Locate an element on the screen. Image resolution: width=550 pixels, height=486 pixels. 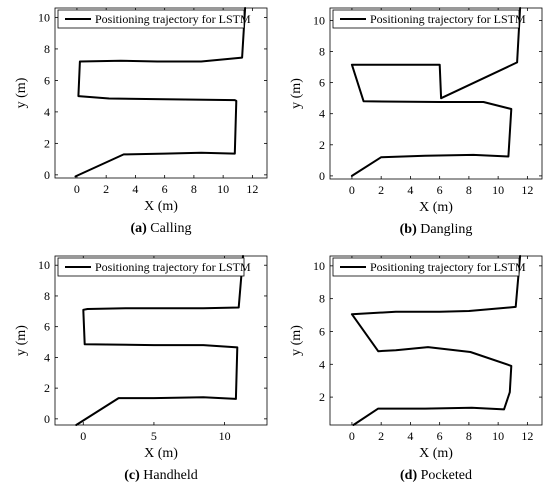
panel-caption: (d) Pocketed is located at coordinates (436, 475).